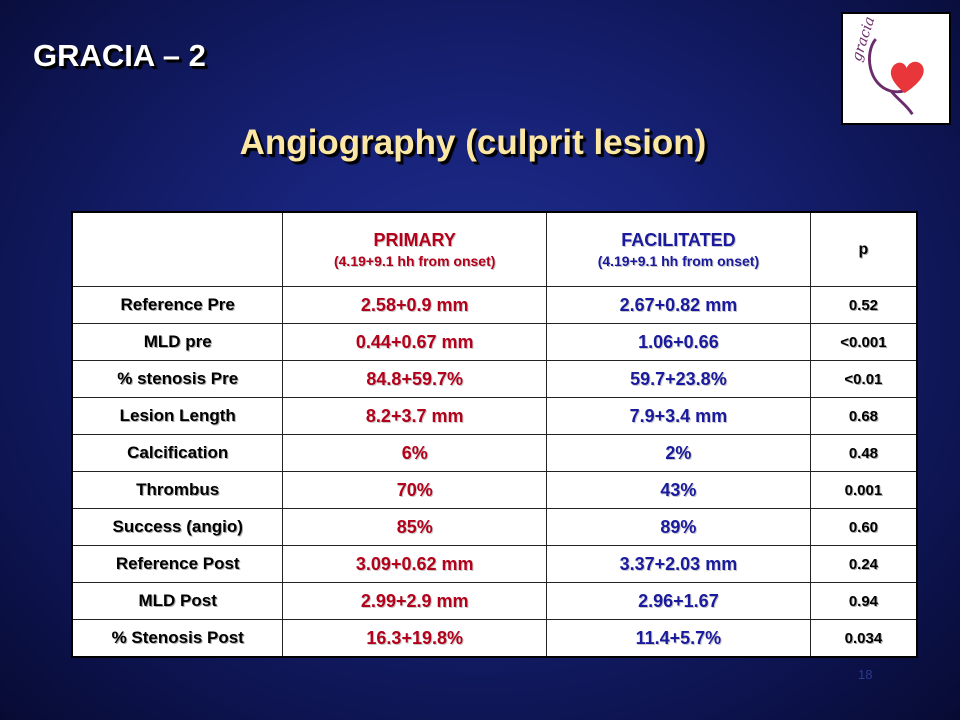 This screenshot has width=960, height=720. I want to click on row-label: % Stenosis Post, so click(177, 638).